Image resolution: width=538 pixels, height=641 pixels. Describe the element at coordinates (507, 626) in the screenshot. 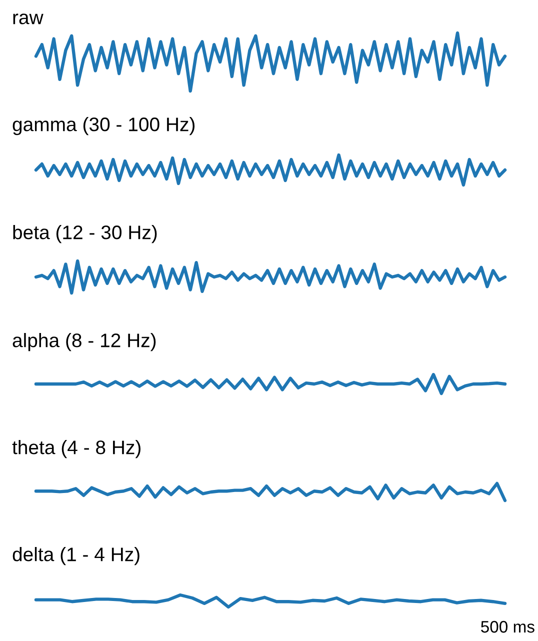

I see `text: 500 ms` at that location.